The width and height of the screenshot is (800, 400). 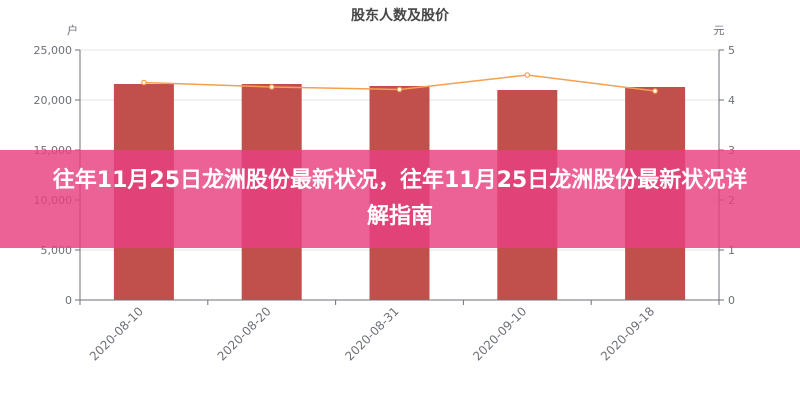 What do you see at coordinates (400, 15) in the screenshot?
I see `chart-title: 股东人数及股价` at bounding box center [400, 15].